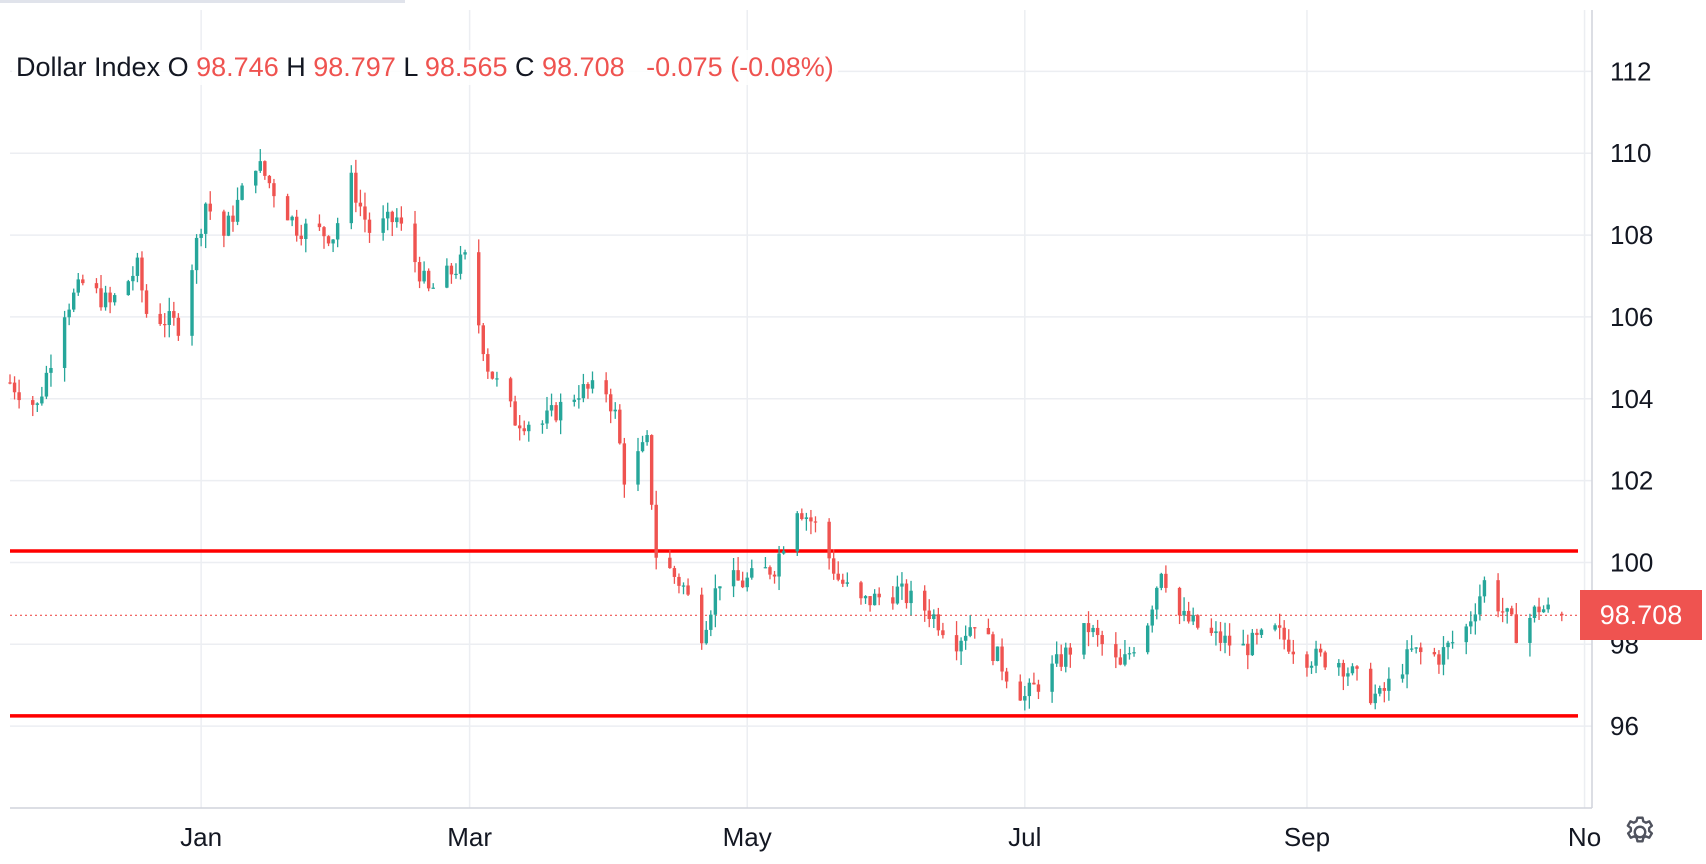 This screenshot has width=1706, height=864. I want to click on gear-icon, so click(1640, 832).